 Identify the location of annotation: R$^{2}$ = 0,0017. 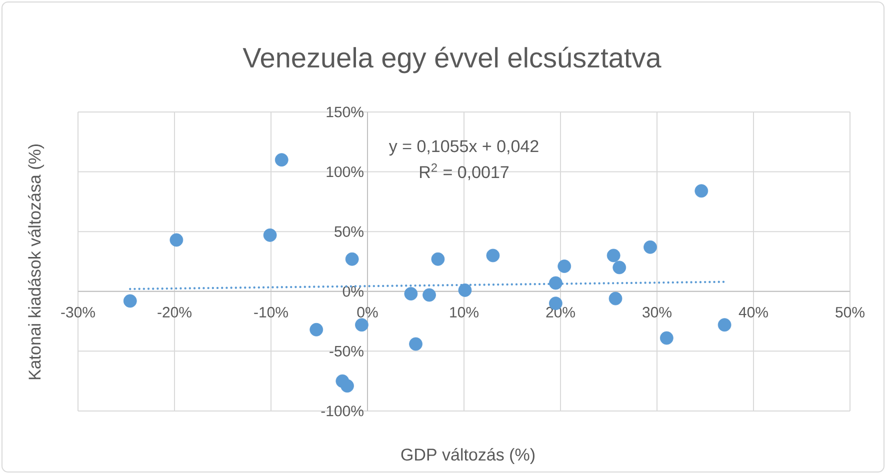
(464, 171).